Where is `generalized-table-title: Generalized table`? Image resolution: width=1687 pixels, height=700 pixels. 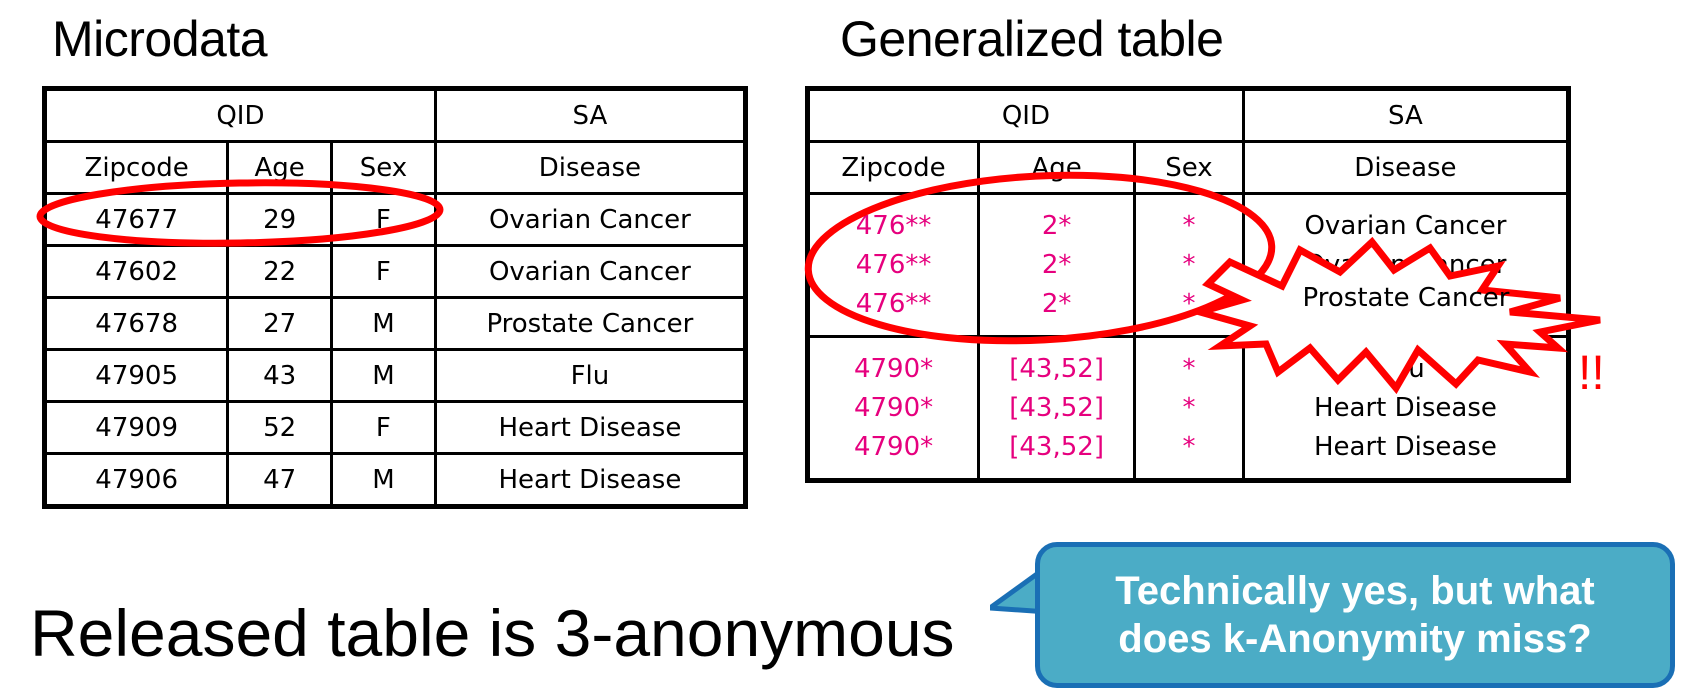 generalized-table-title: Generalized table is located at coordinates (1032, 39).